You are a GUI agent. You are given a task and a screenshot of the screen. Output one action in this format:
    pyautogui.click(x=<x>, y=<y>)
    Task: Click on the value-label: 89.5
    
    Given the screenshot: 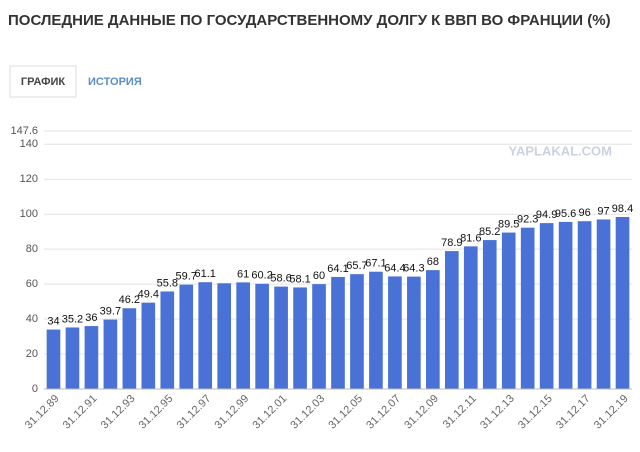 What is the action you would take?
    pyautogui.click(x=508, y=224)
    